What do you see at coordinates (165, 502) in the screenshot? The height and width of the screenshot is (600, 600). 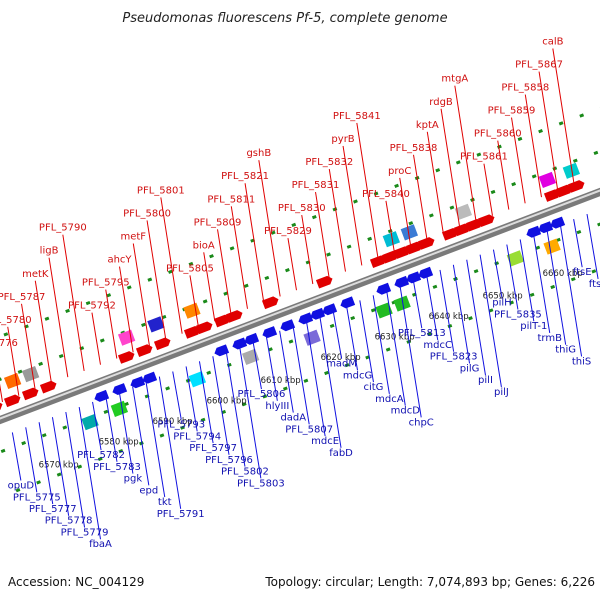 I see `gene-label: tkt` at bounding box center [165, 502].